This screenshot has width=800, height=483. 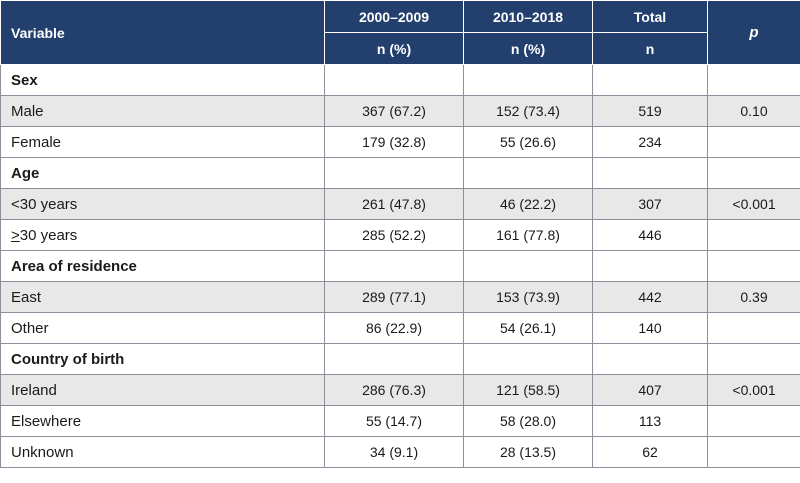 What do you see at coordinates (394, 390) in the screenshot?
I see `cell-period1: 286 (76.3)` at bounding box center [394, 390].